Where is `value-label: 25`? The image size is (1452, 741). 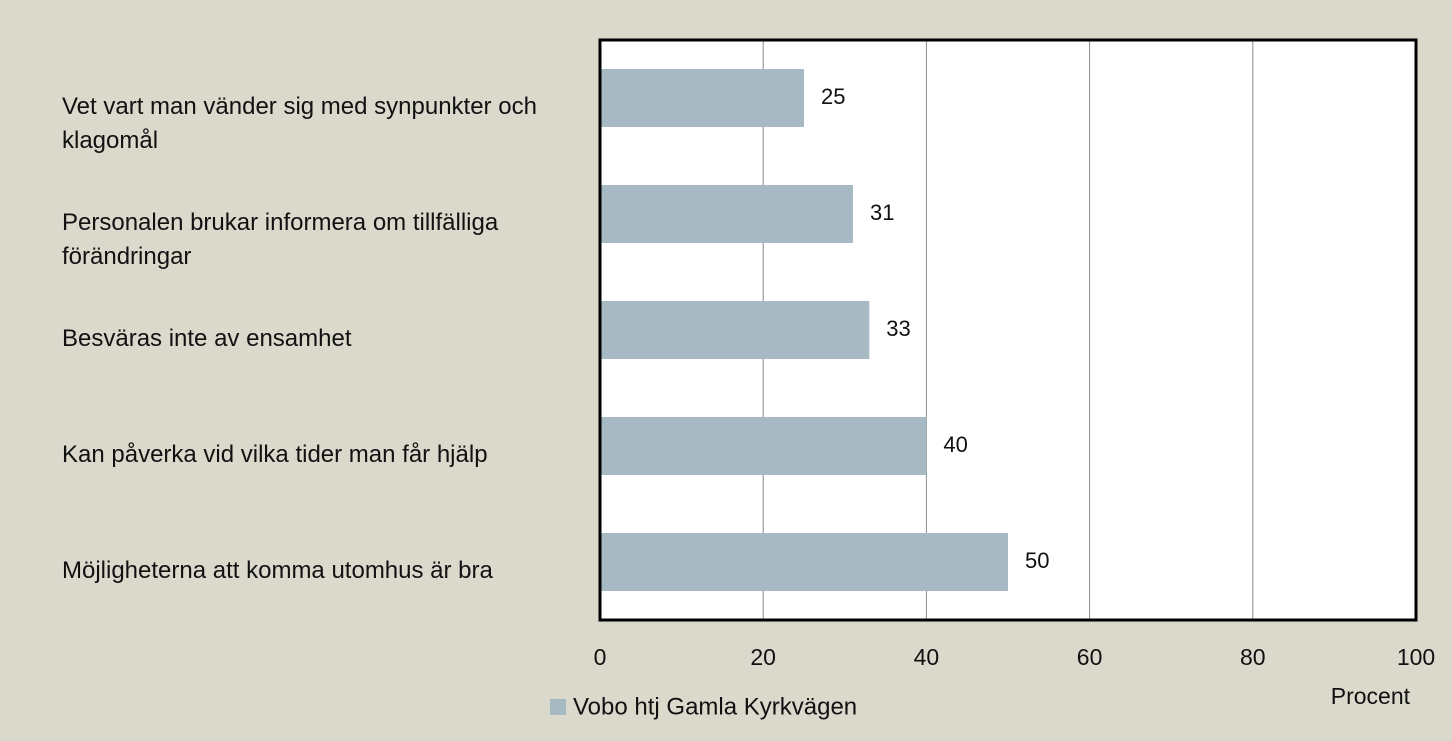
value-label: 25 is located at coordinates (833, 96).